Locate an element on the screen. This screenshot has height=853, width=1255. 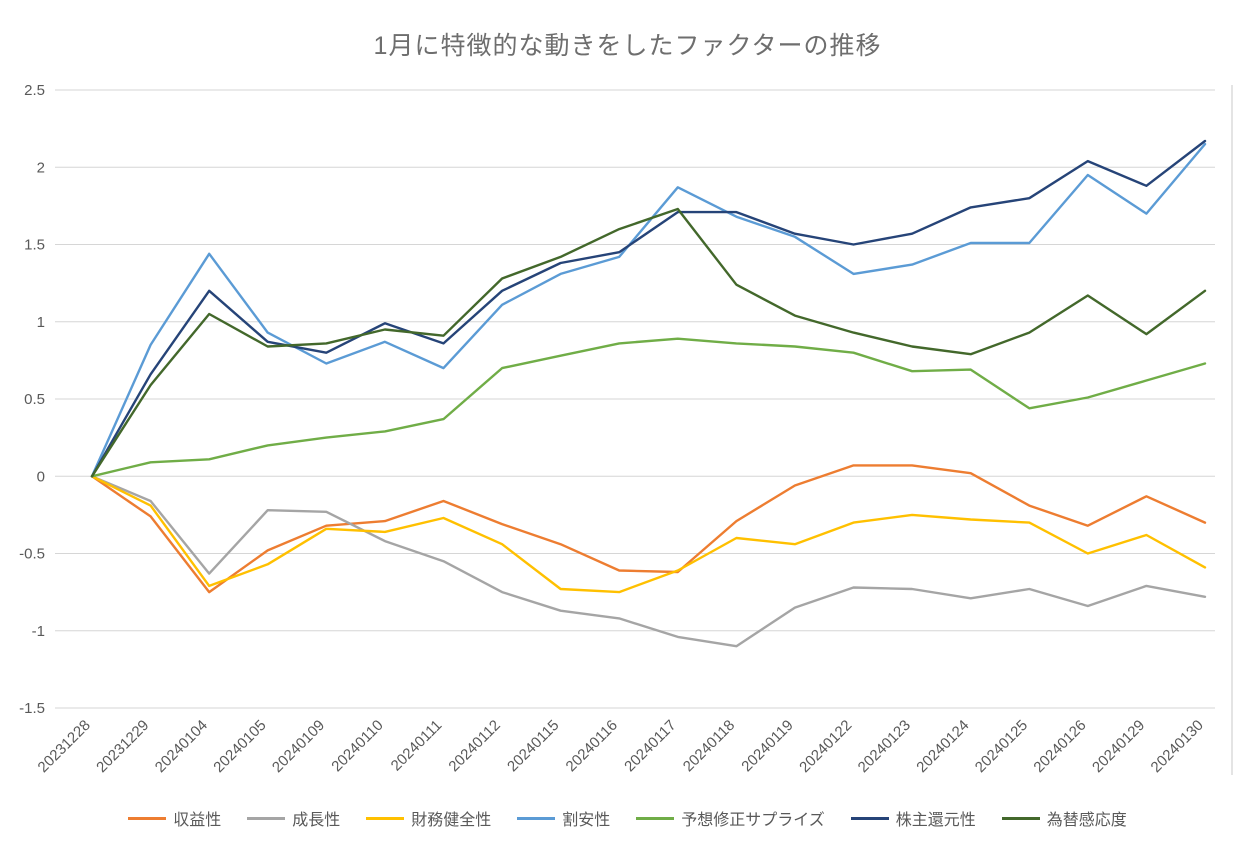
y-axis-tick-label: 2 is located at coordinates (41, 167).